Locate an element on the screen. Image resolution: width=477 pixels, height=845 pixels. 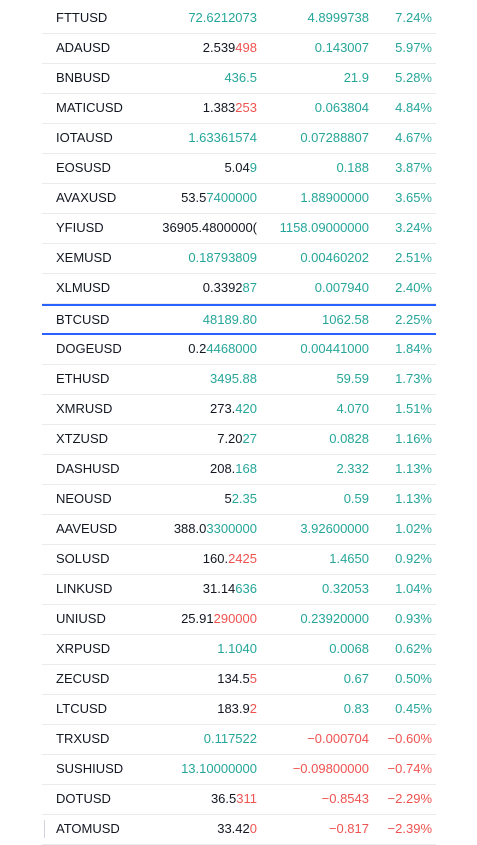
last-price: 53.57400000 is located at coordinates (182, 198).